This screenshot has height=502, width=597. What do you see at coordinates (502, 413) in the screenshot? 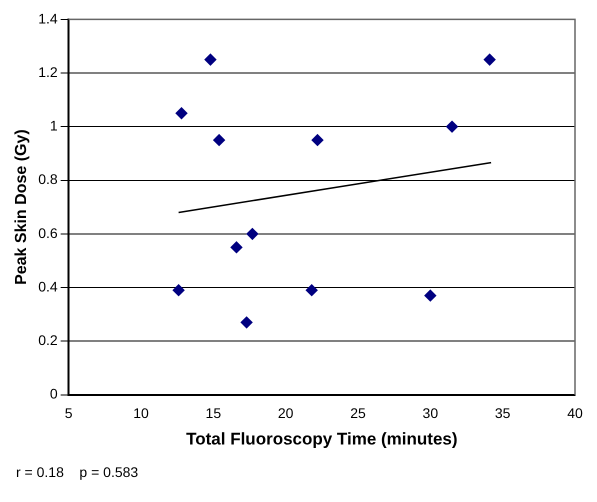
I see `x-tick-label: 35` at bounding box center [502, 413].